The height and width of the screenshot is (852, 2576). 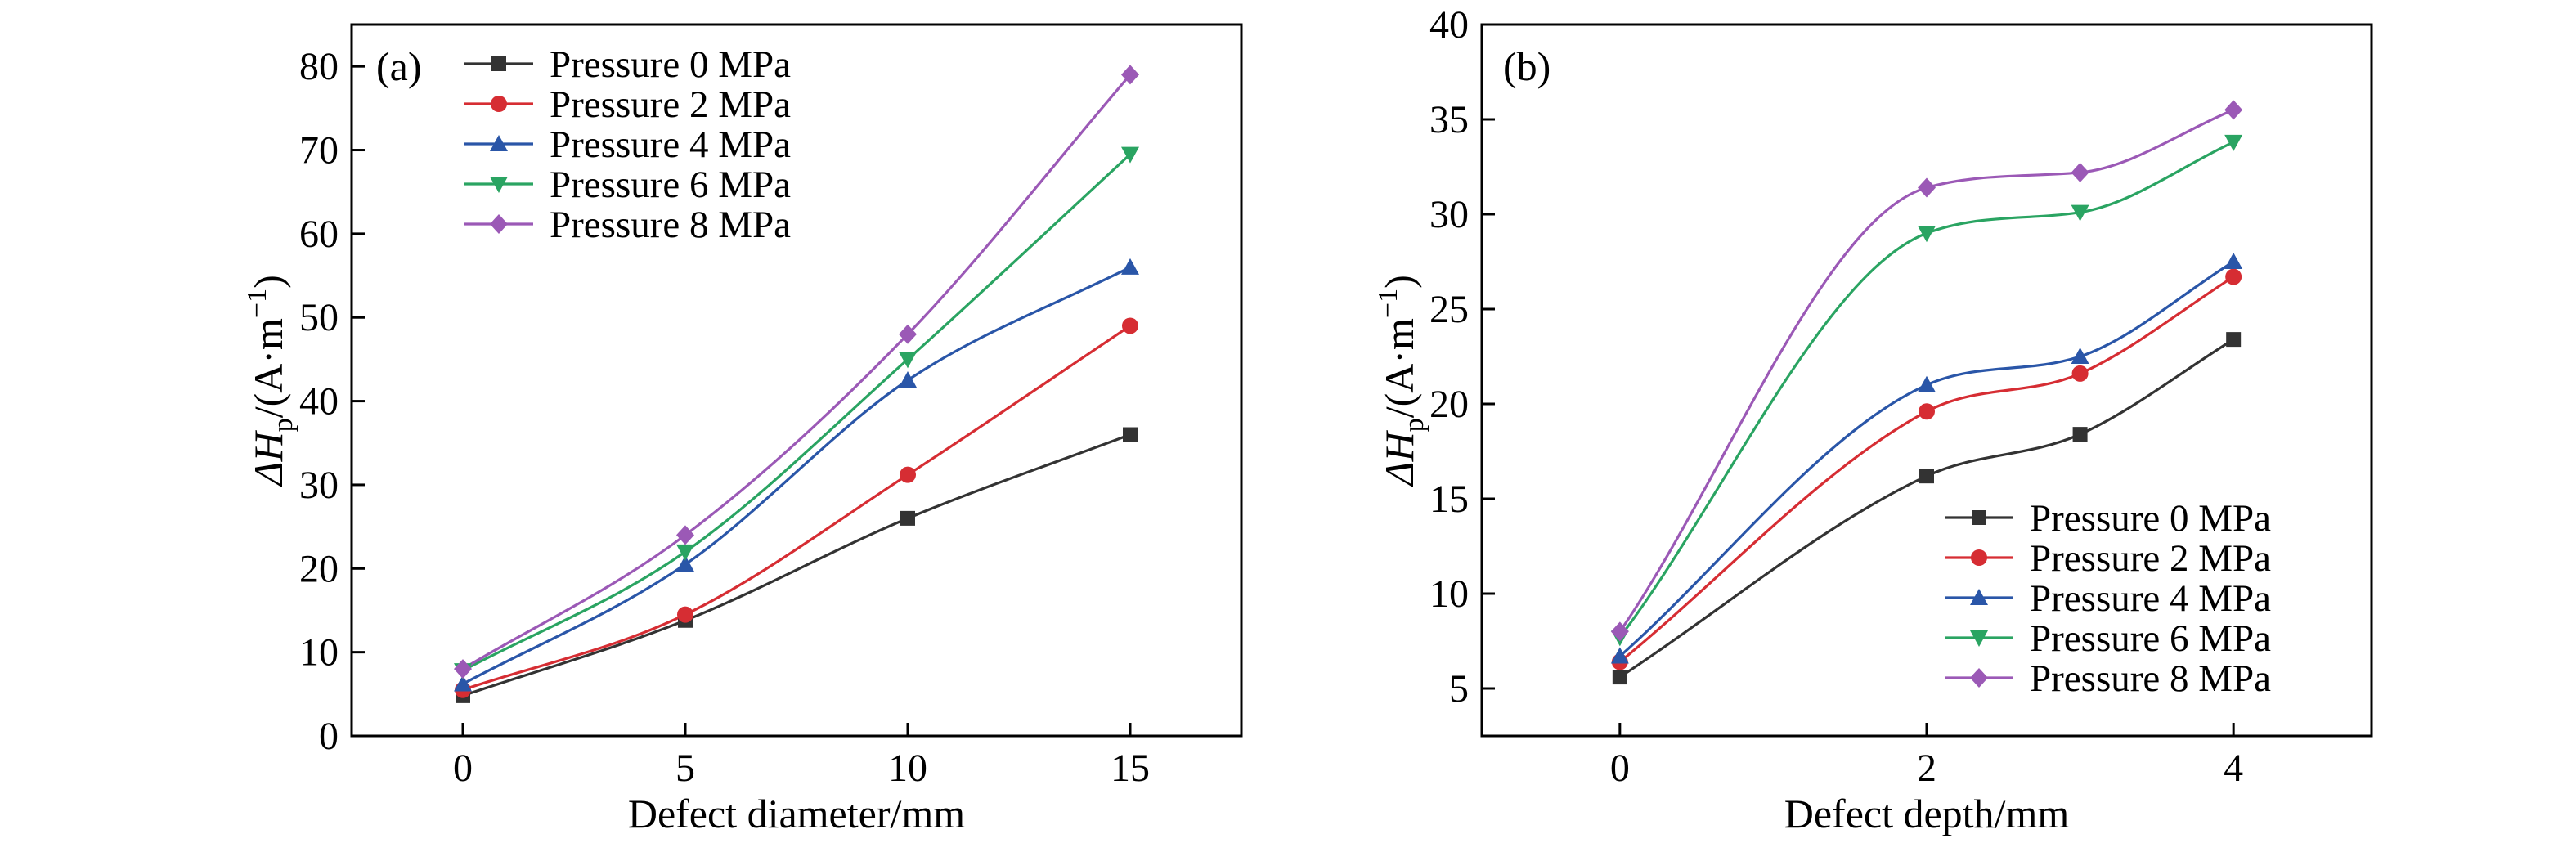 I want to click on y-tick-label-b-5: 30, so click(x=1449, y=214).